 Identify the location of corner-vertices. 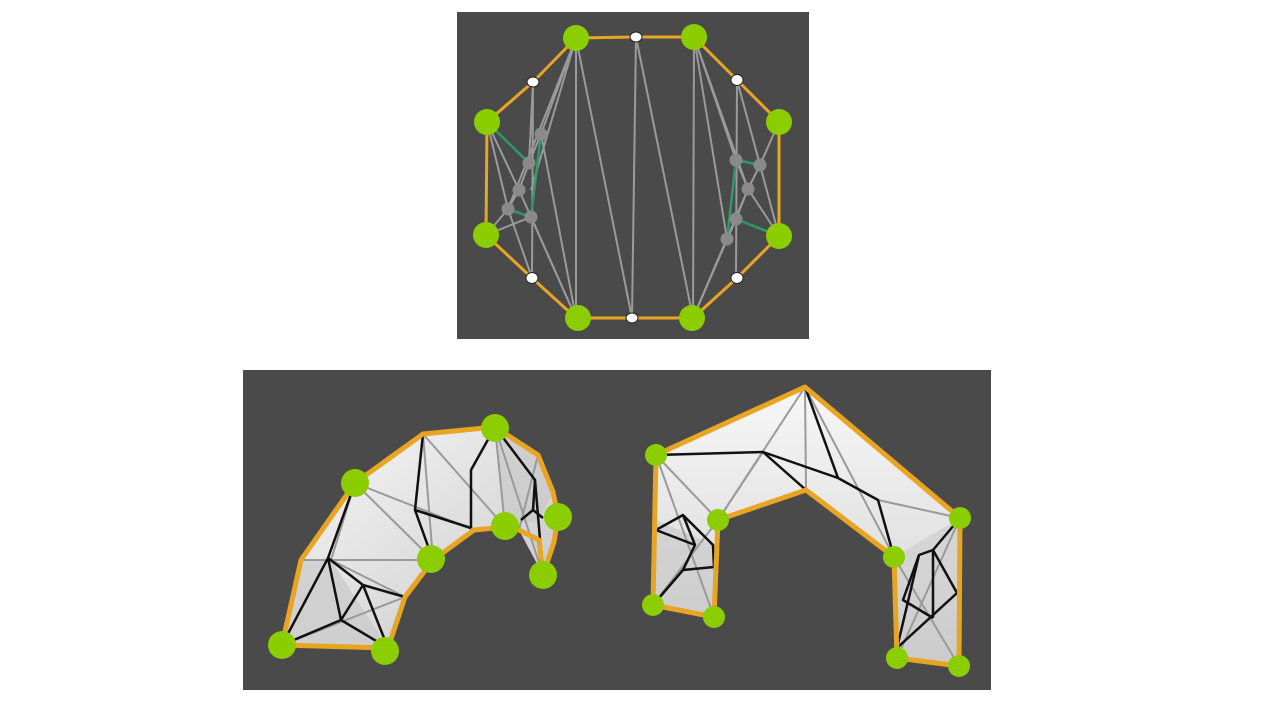
(632, 177).